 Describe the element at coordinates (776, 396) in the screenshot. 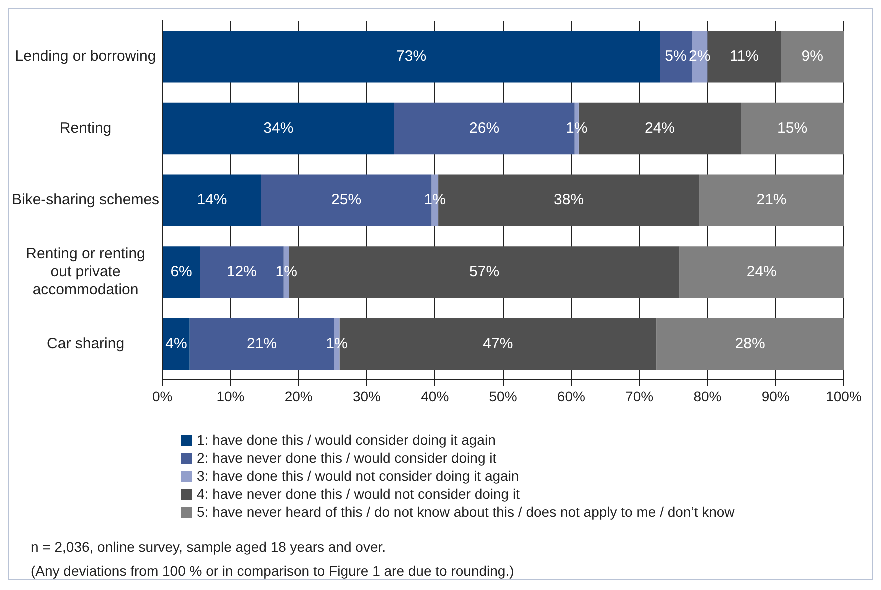

I see `x-tick-label: 90%` at that location.